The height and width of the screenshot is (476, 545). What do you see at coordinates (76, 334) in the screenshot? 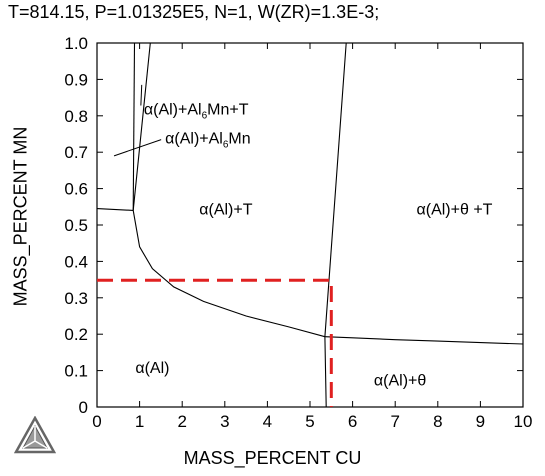
I see `y-tick-label: 0.2` at bounding box center [76, 334].